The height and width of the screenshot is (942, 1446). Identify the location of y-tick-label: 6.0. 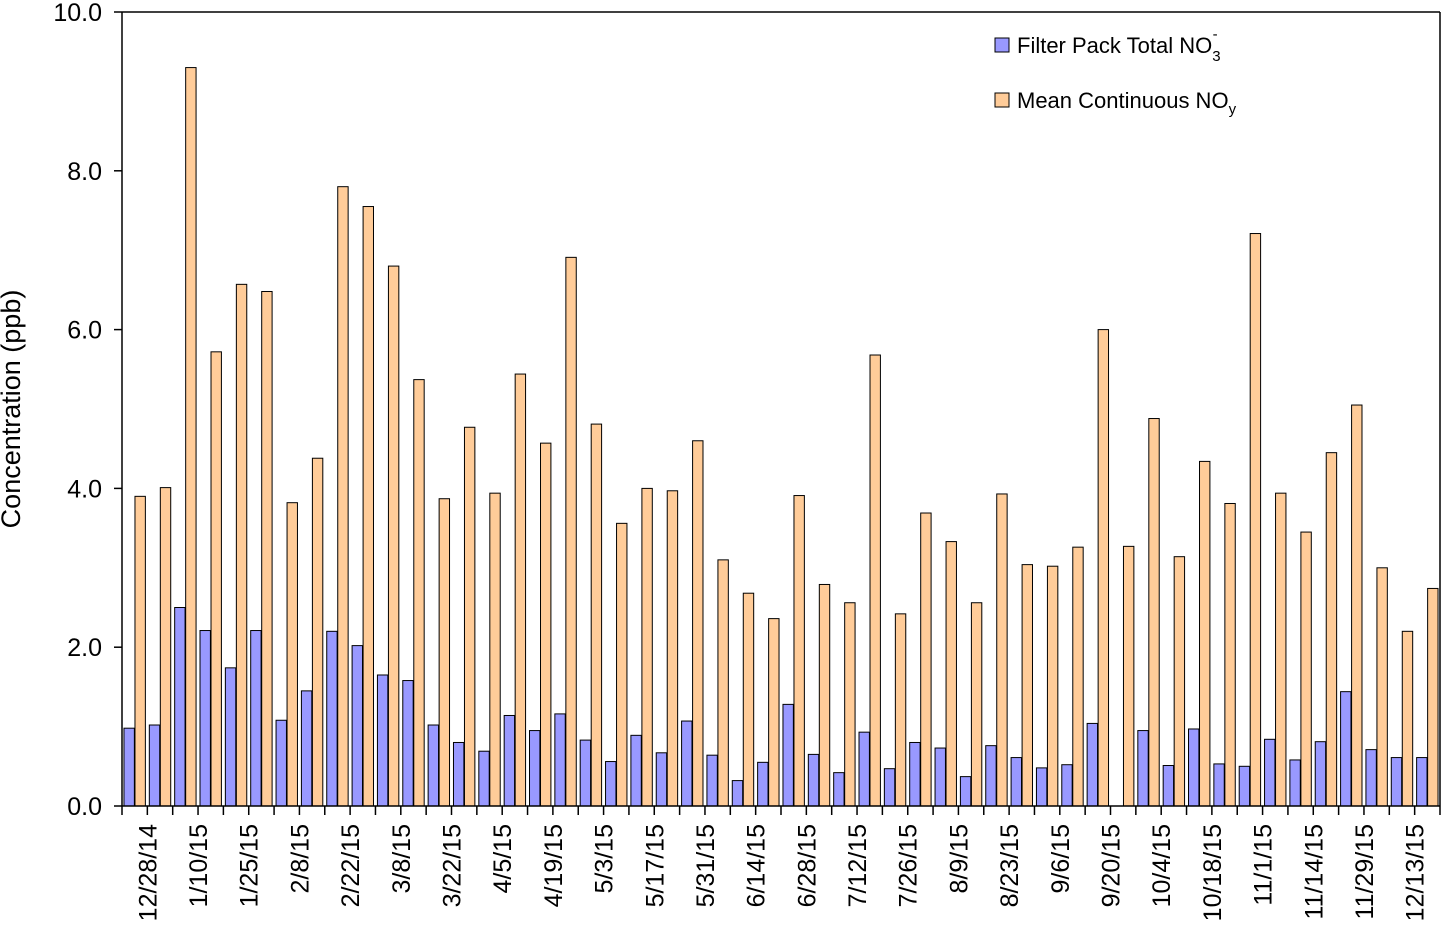
(84, 331).